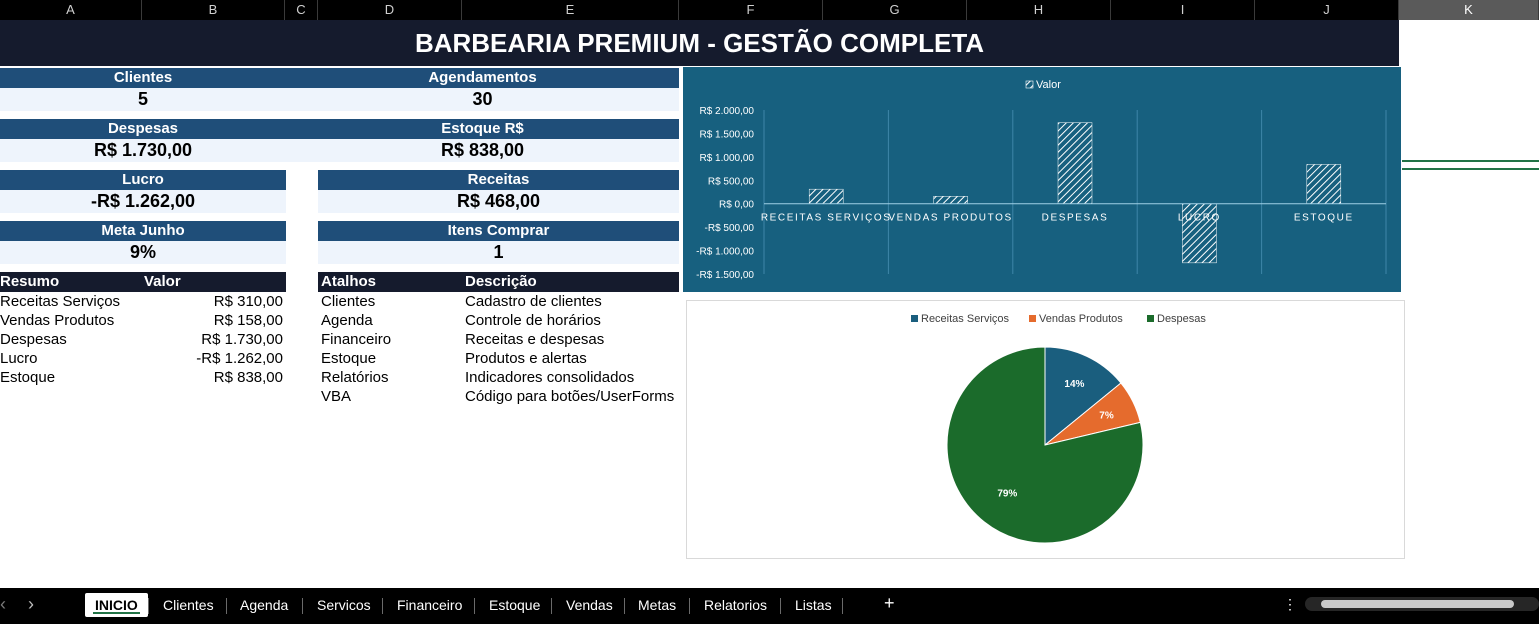 The image size is (1539, 624). Describe the element at coordinates (751, 10) in the screenshot. I see `column-header-f: F` at that location.